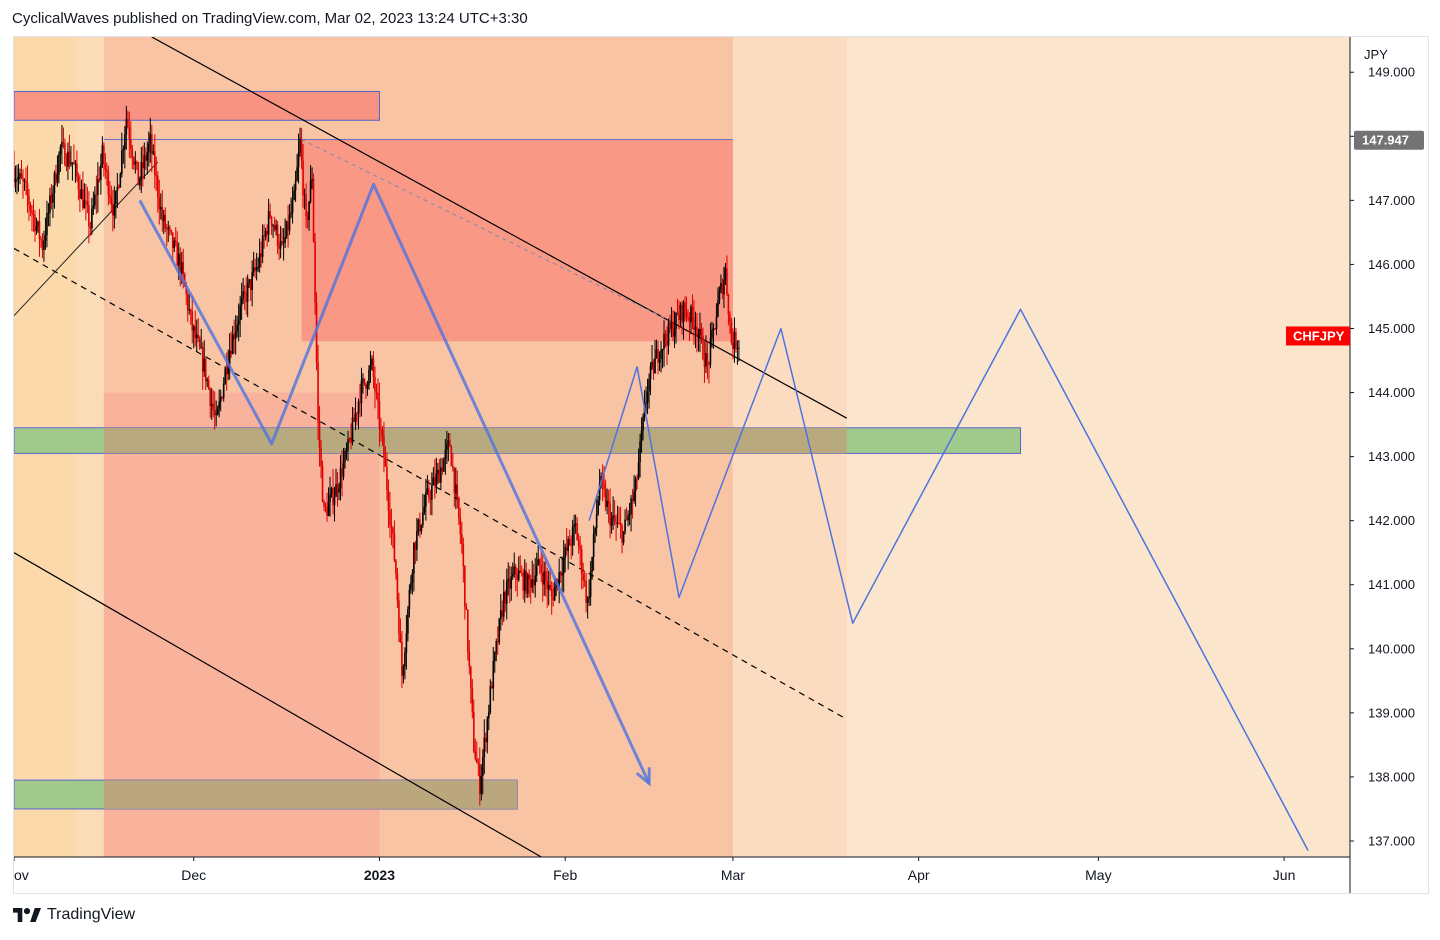  Describe the element at coordinates (27, 915) in the screenshot. I see `tradingview-logo-icon` at that location.